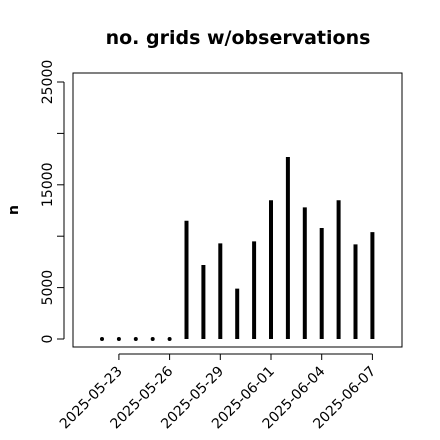 This screenshot has height=440, width=440. Describe the element at coordinates (14, 210) in the screenshot. I see `y-axis-label: n` at that location.